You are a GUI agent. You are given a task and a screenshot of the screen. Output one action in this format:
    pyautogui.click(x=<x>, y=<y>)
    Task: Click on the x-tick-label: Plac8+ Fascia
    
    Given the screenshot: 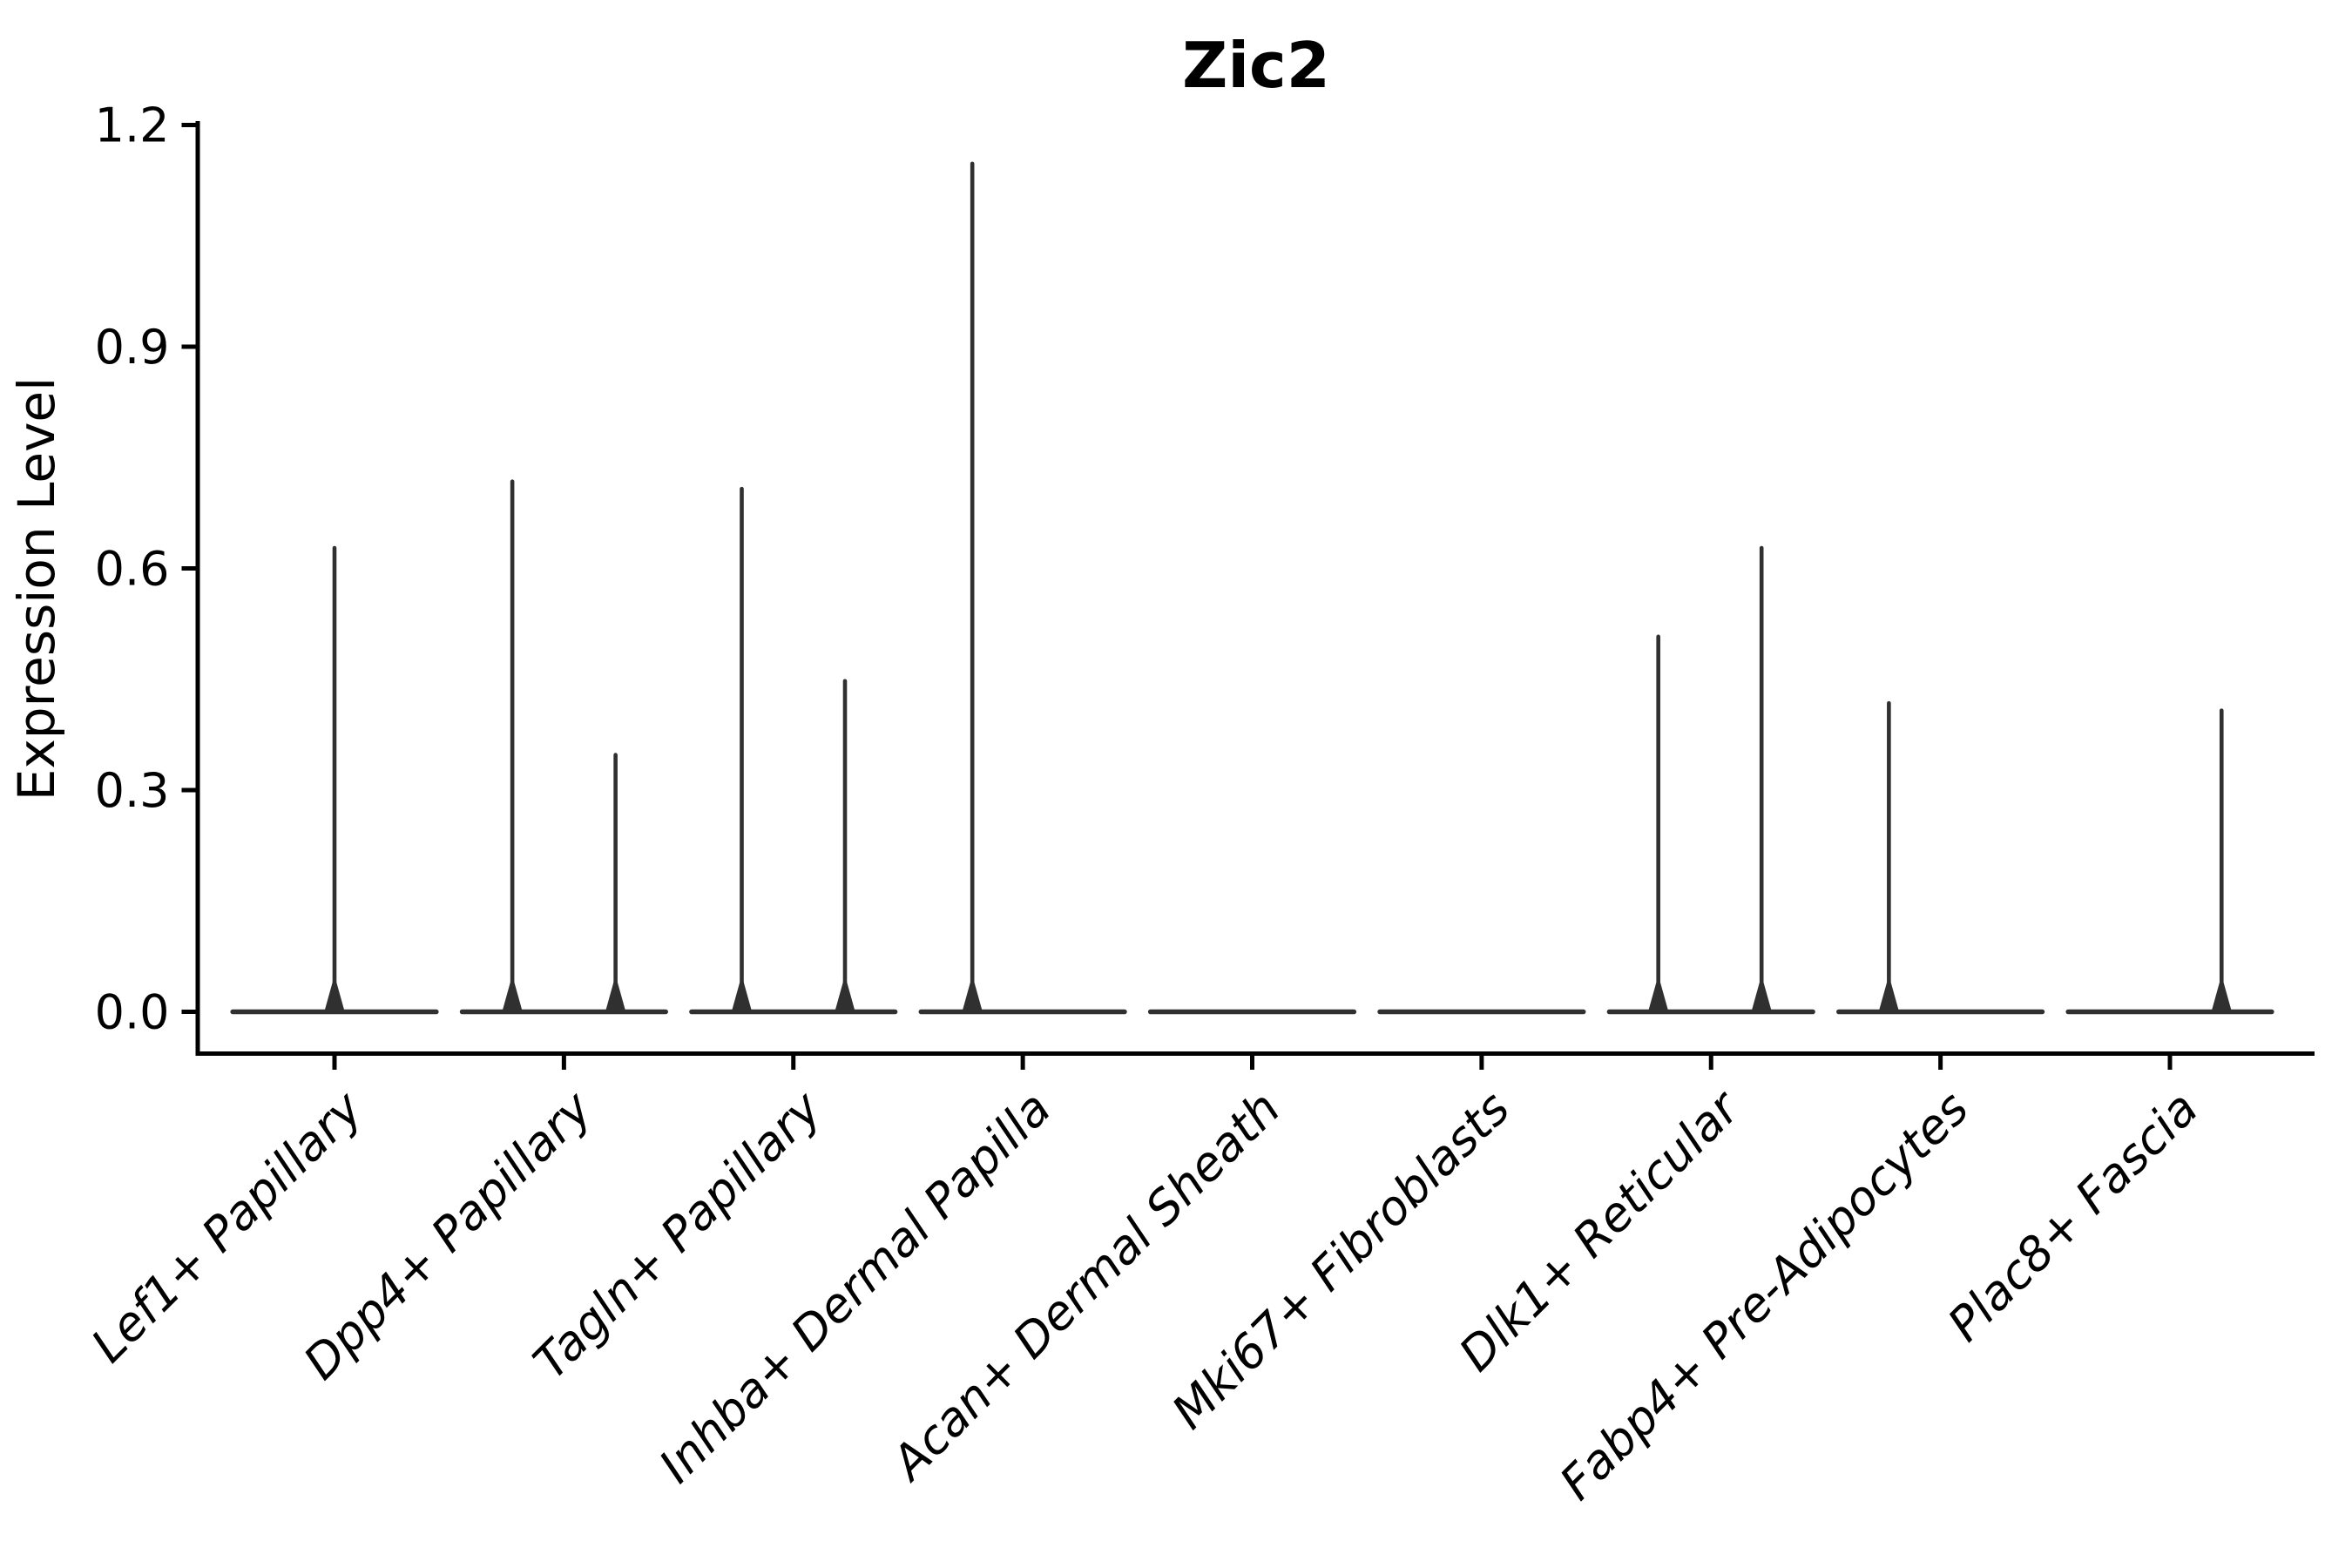 What is the action you would take?
    pyautogui.click(x=2072, y=1216)
    